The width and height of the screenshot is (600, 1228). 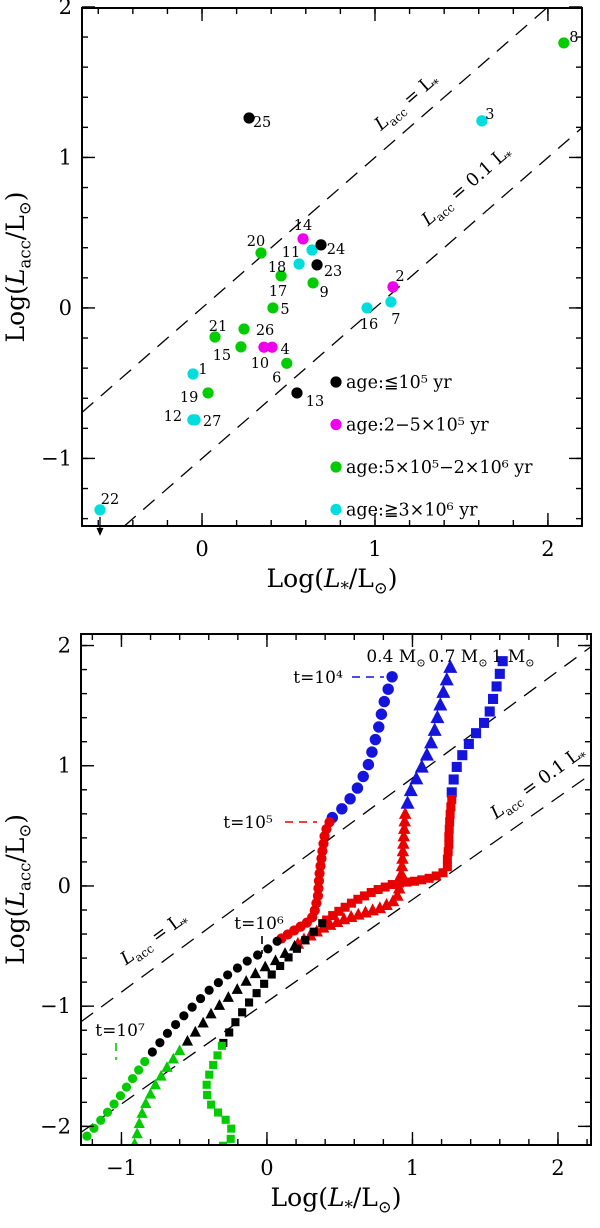 What do you see at coordinates (230, 352) in the screenshot?
I see `data-point-15: 15` at bounding box center [230, 352].